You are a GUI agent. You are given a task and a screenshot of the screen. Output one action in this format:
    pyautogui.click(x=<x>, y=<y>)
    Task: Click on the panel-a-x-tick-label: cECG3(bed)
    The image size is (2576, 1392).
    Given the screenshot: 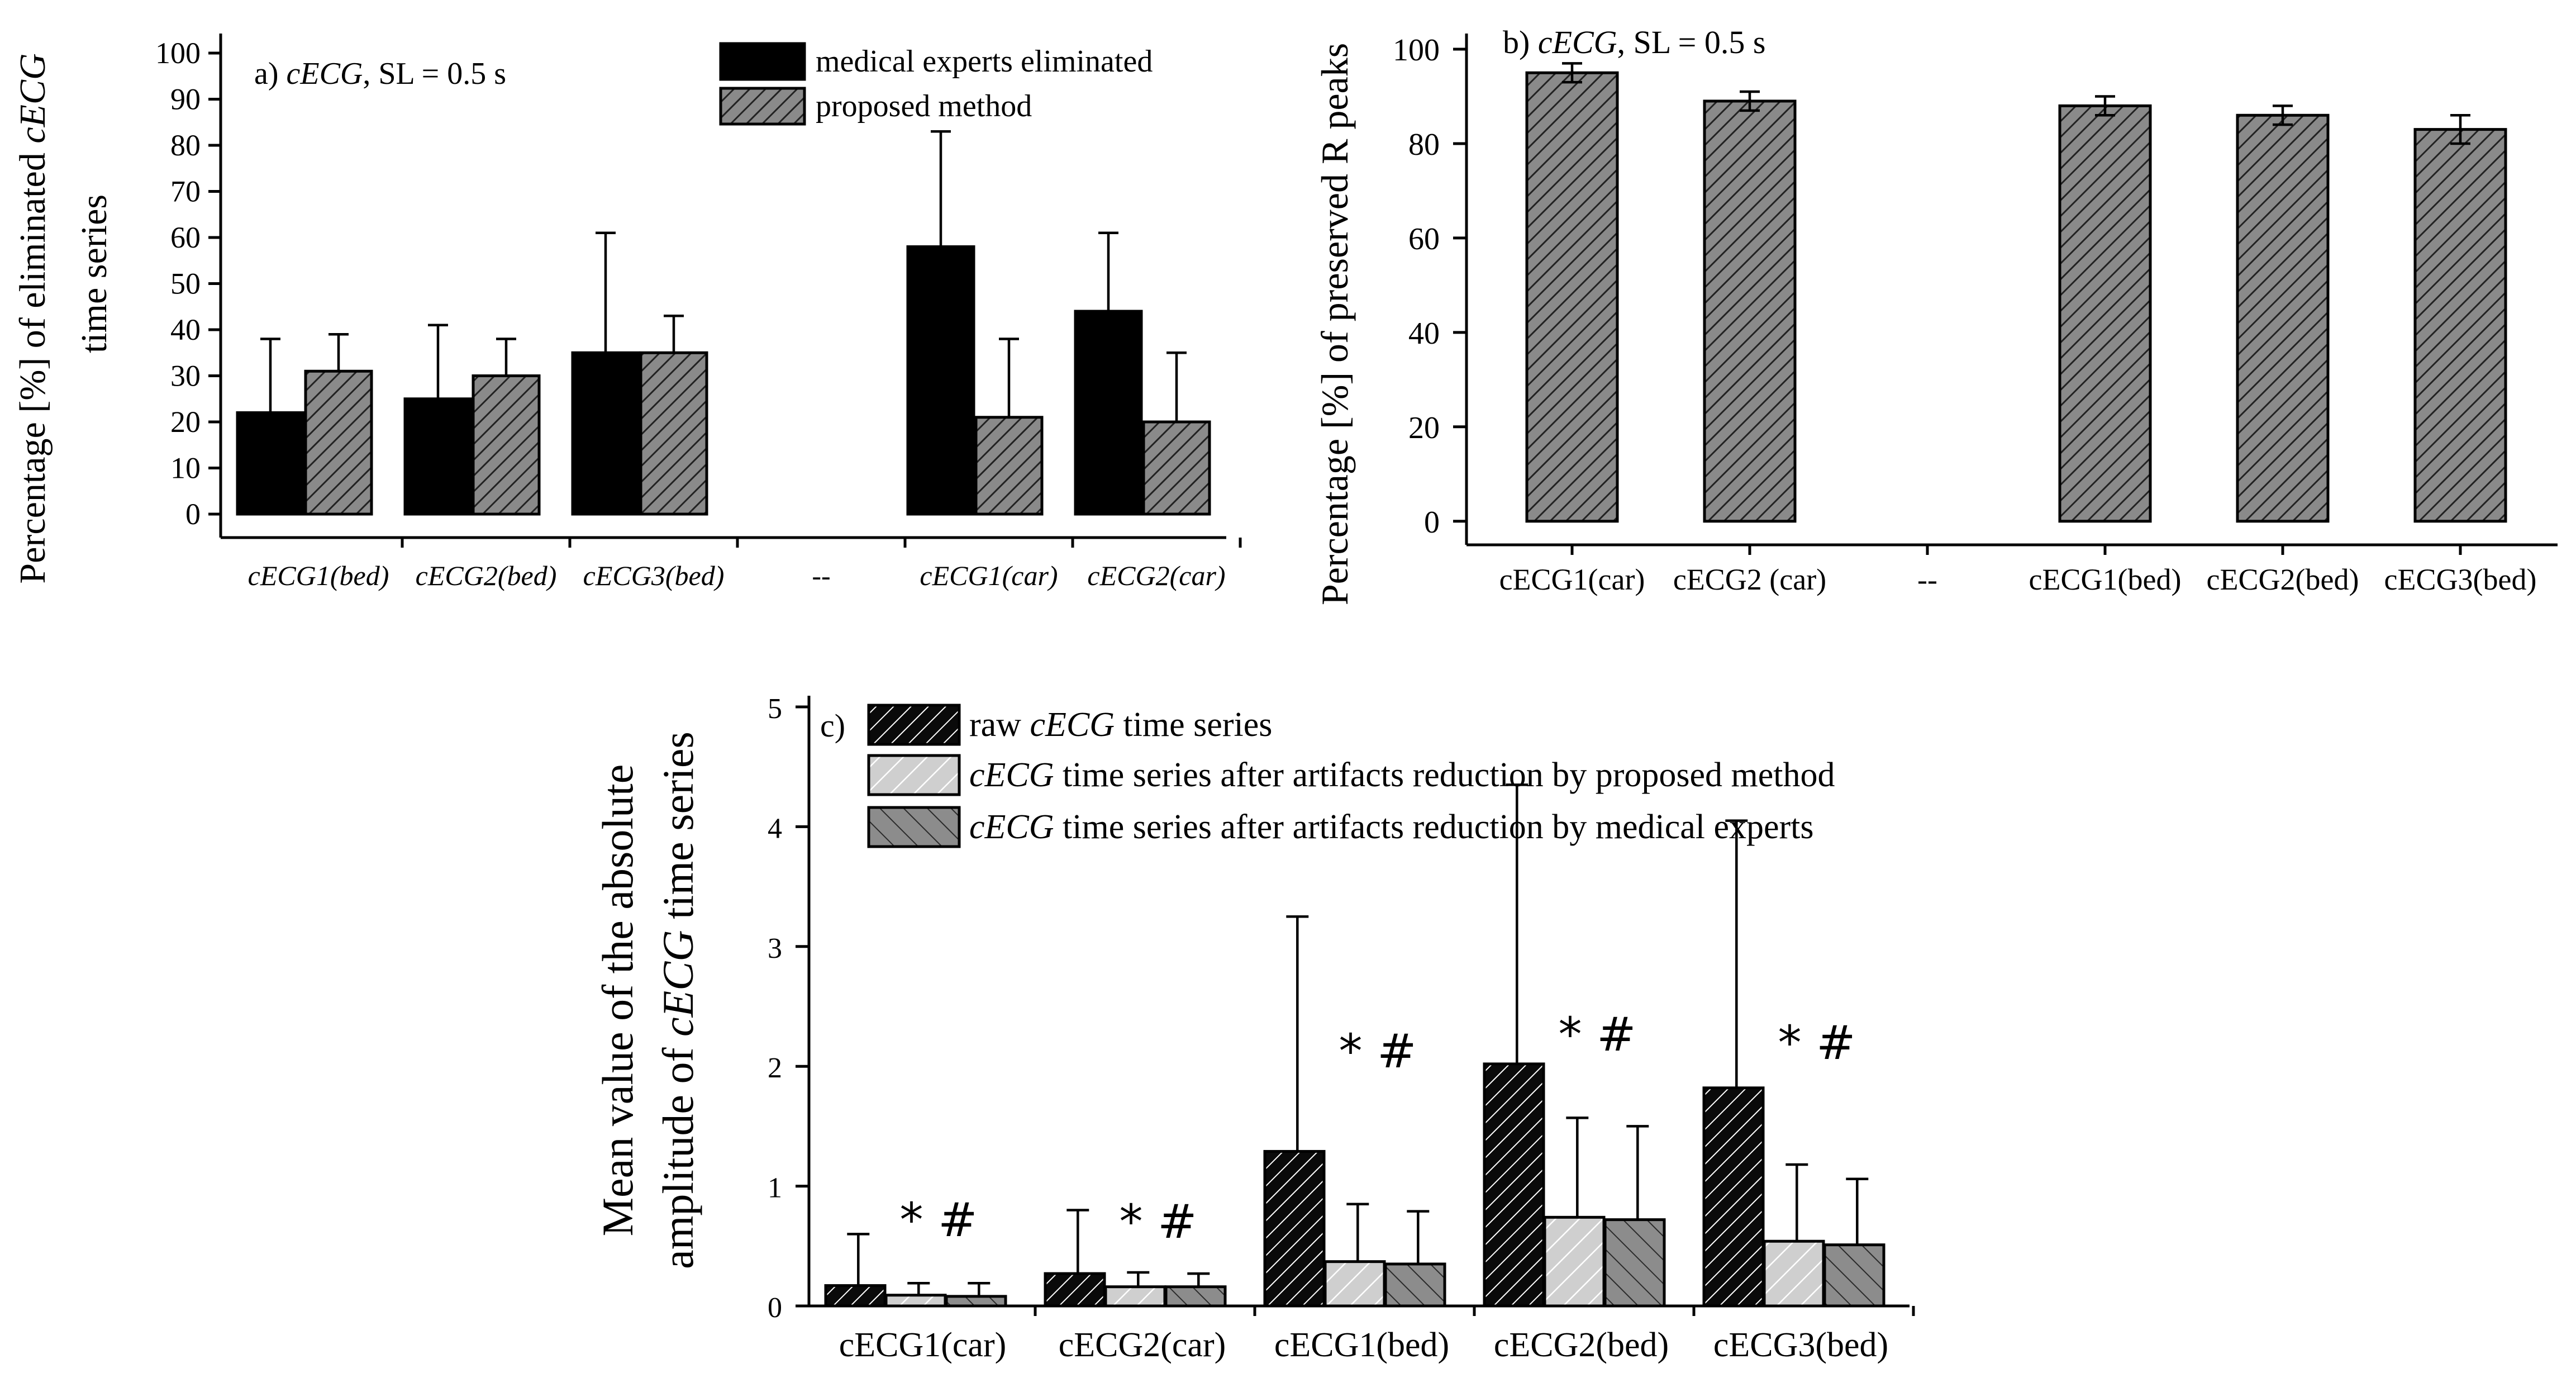 What is the action you would take?
    pyautogui.click(x=654, y=575)
    